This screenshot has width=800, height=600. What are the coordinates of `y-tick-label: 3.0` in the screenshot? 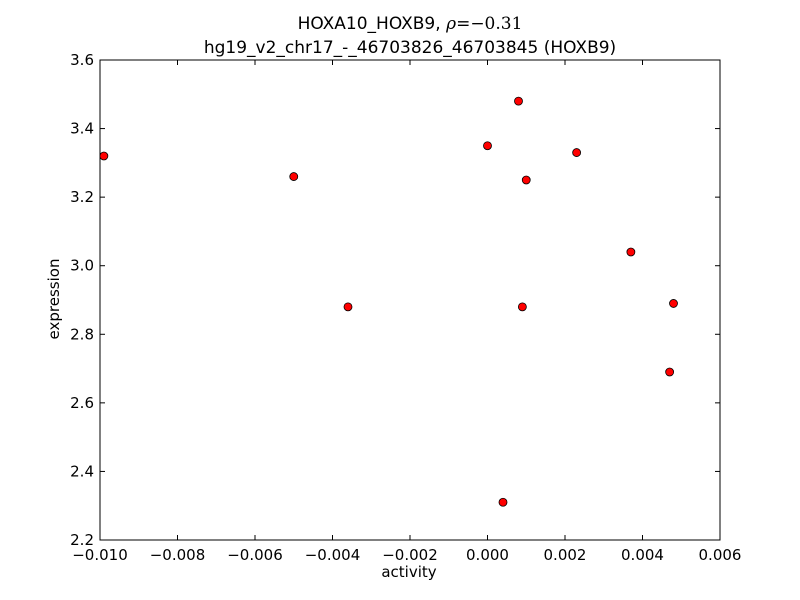 It's located at (82, 266).